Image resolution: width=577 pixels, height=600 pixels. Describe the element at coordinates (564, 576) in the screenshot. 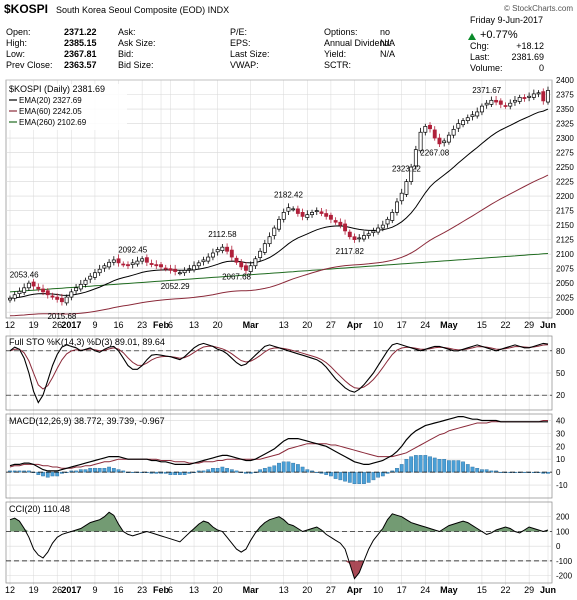

I see `cci-ytick: -200` at that location.